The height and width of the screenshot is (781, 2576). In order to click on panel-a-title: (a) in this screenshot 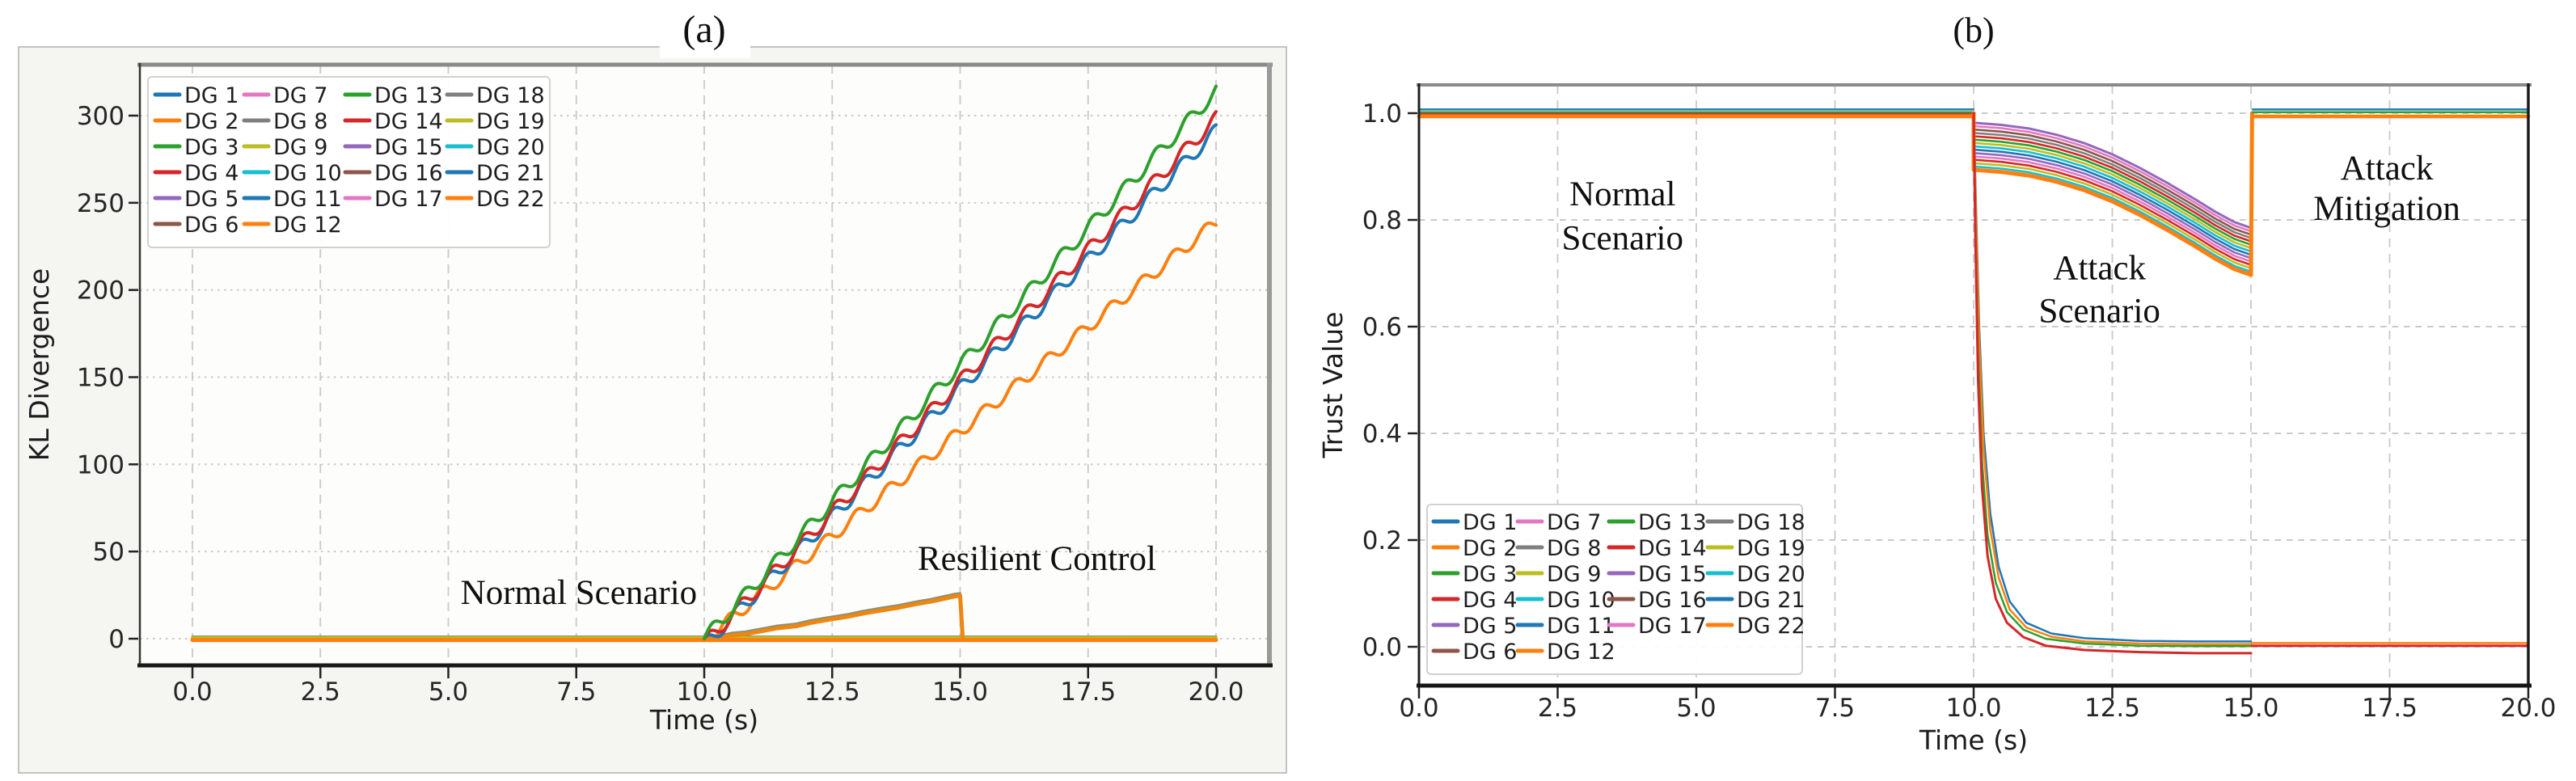, I will do `click(703, 30)`.